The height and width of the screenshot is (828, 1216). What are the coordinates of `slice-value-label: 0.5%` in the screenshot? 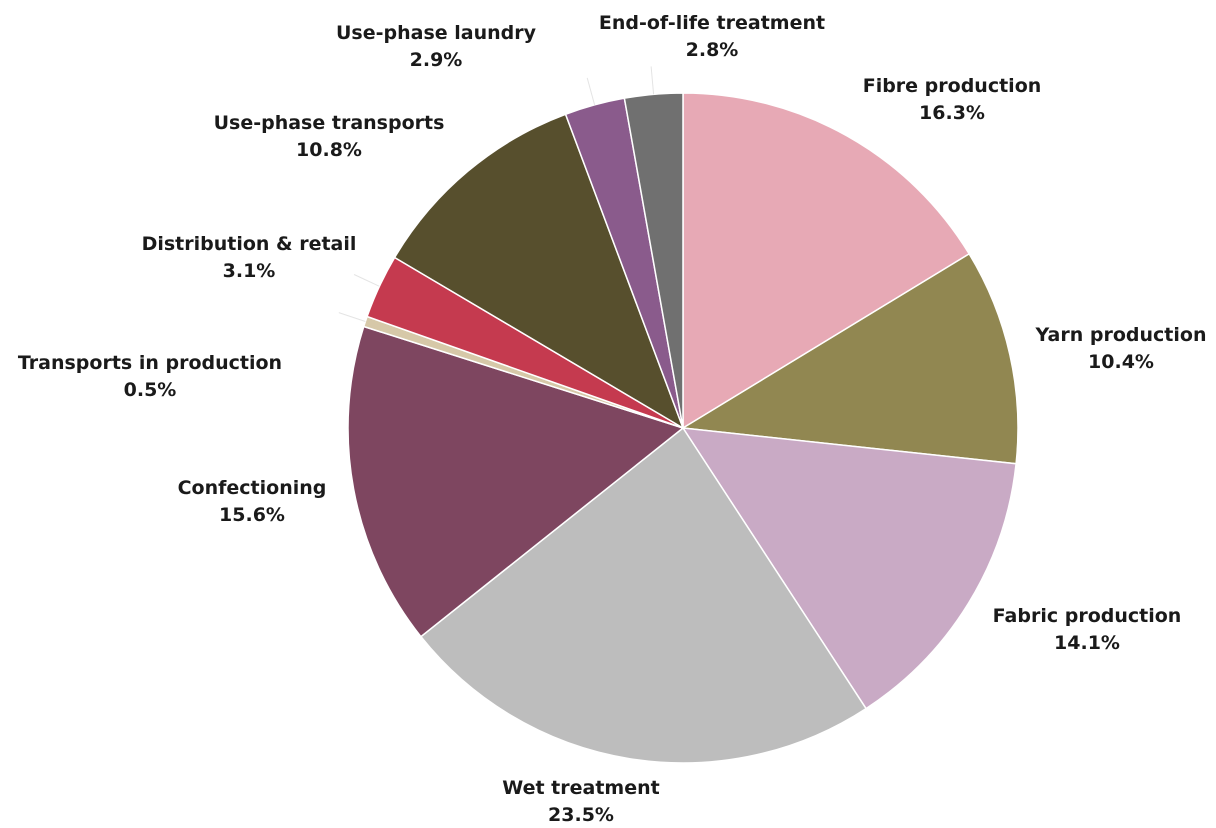 It's located at (150, 390).